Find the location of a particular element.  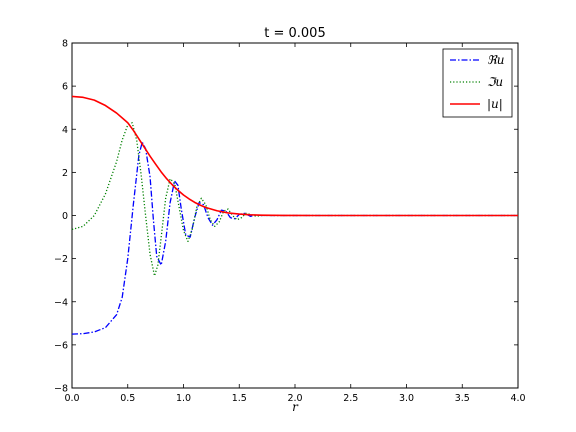

x-tick-label: 3.0 is located at coordinates (406, 398).